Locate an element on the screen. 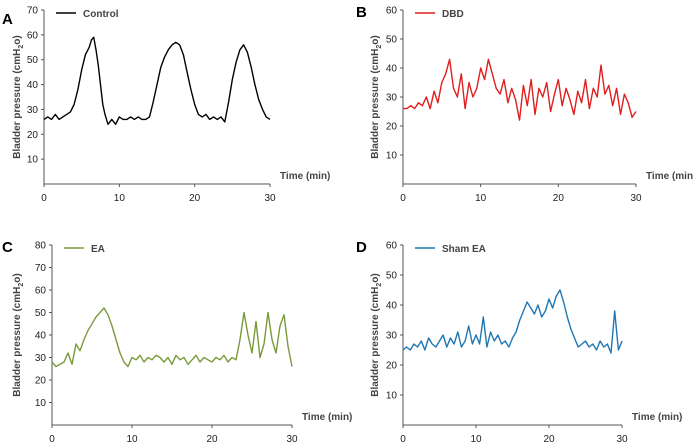 The width and height of the screenshot is (693, 447). panel-d-y-axis-label: Bladder pressure (cmH2o) is located at coordinates (376, 334).